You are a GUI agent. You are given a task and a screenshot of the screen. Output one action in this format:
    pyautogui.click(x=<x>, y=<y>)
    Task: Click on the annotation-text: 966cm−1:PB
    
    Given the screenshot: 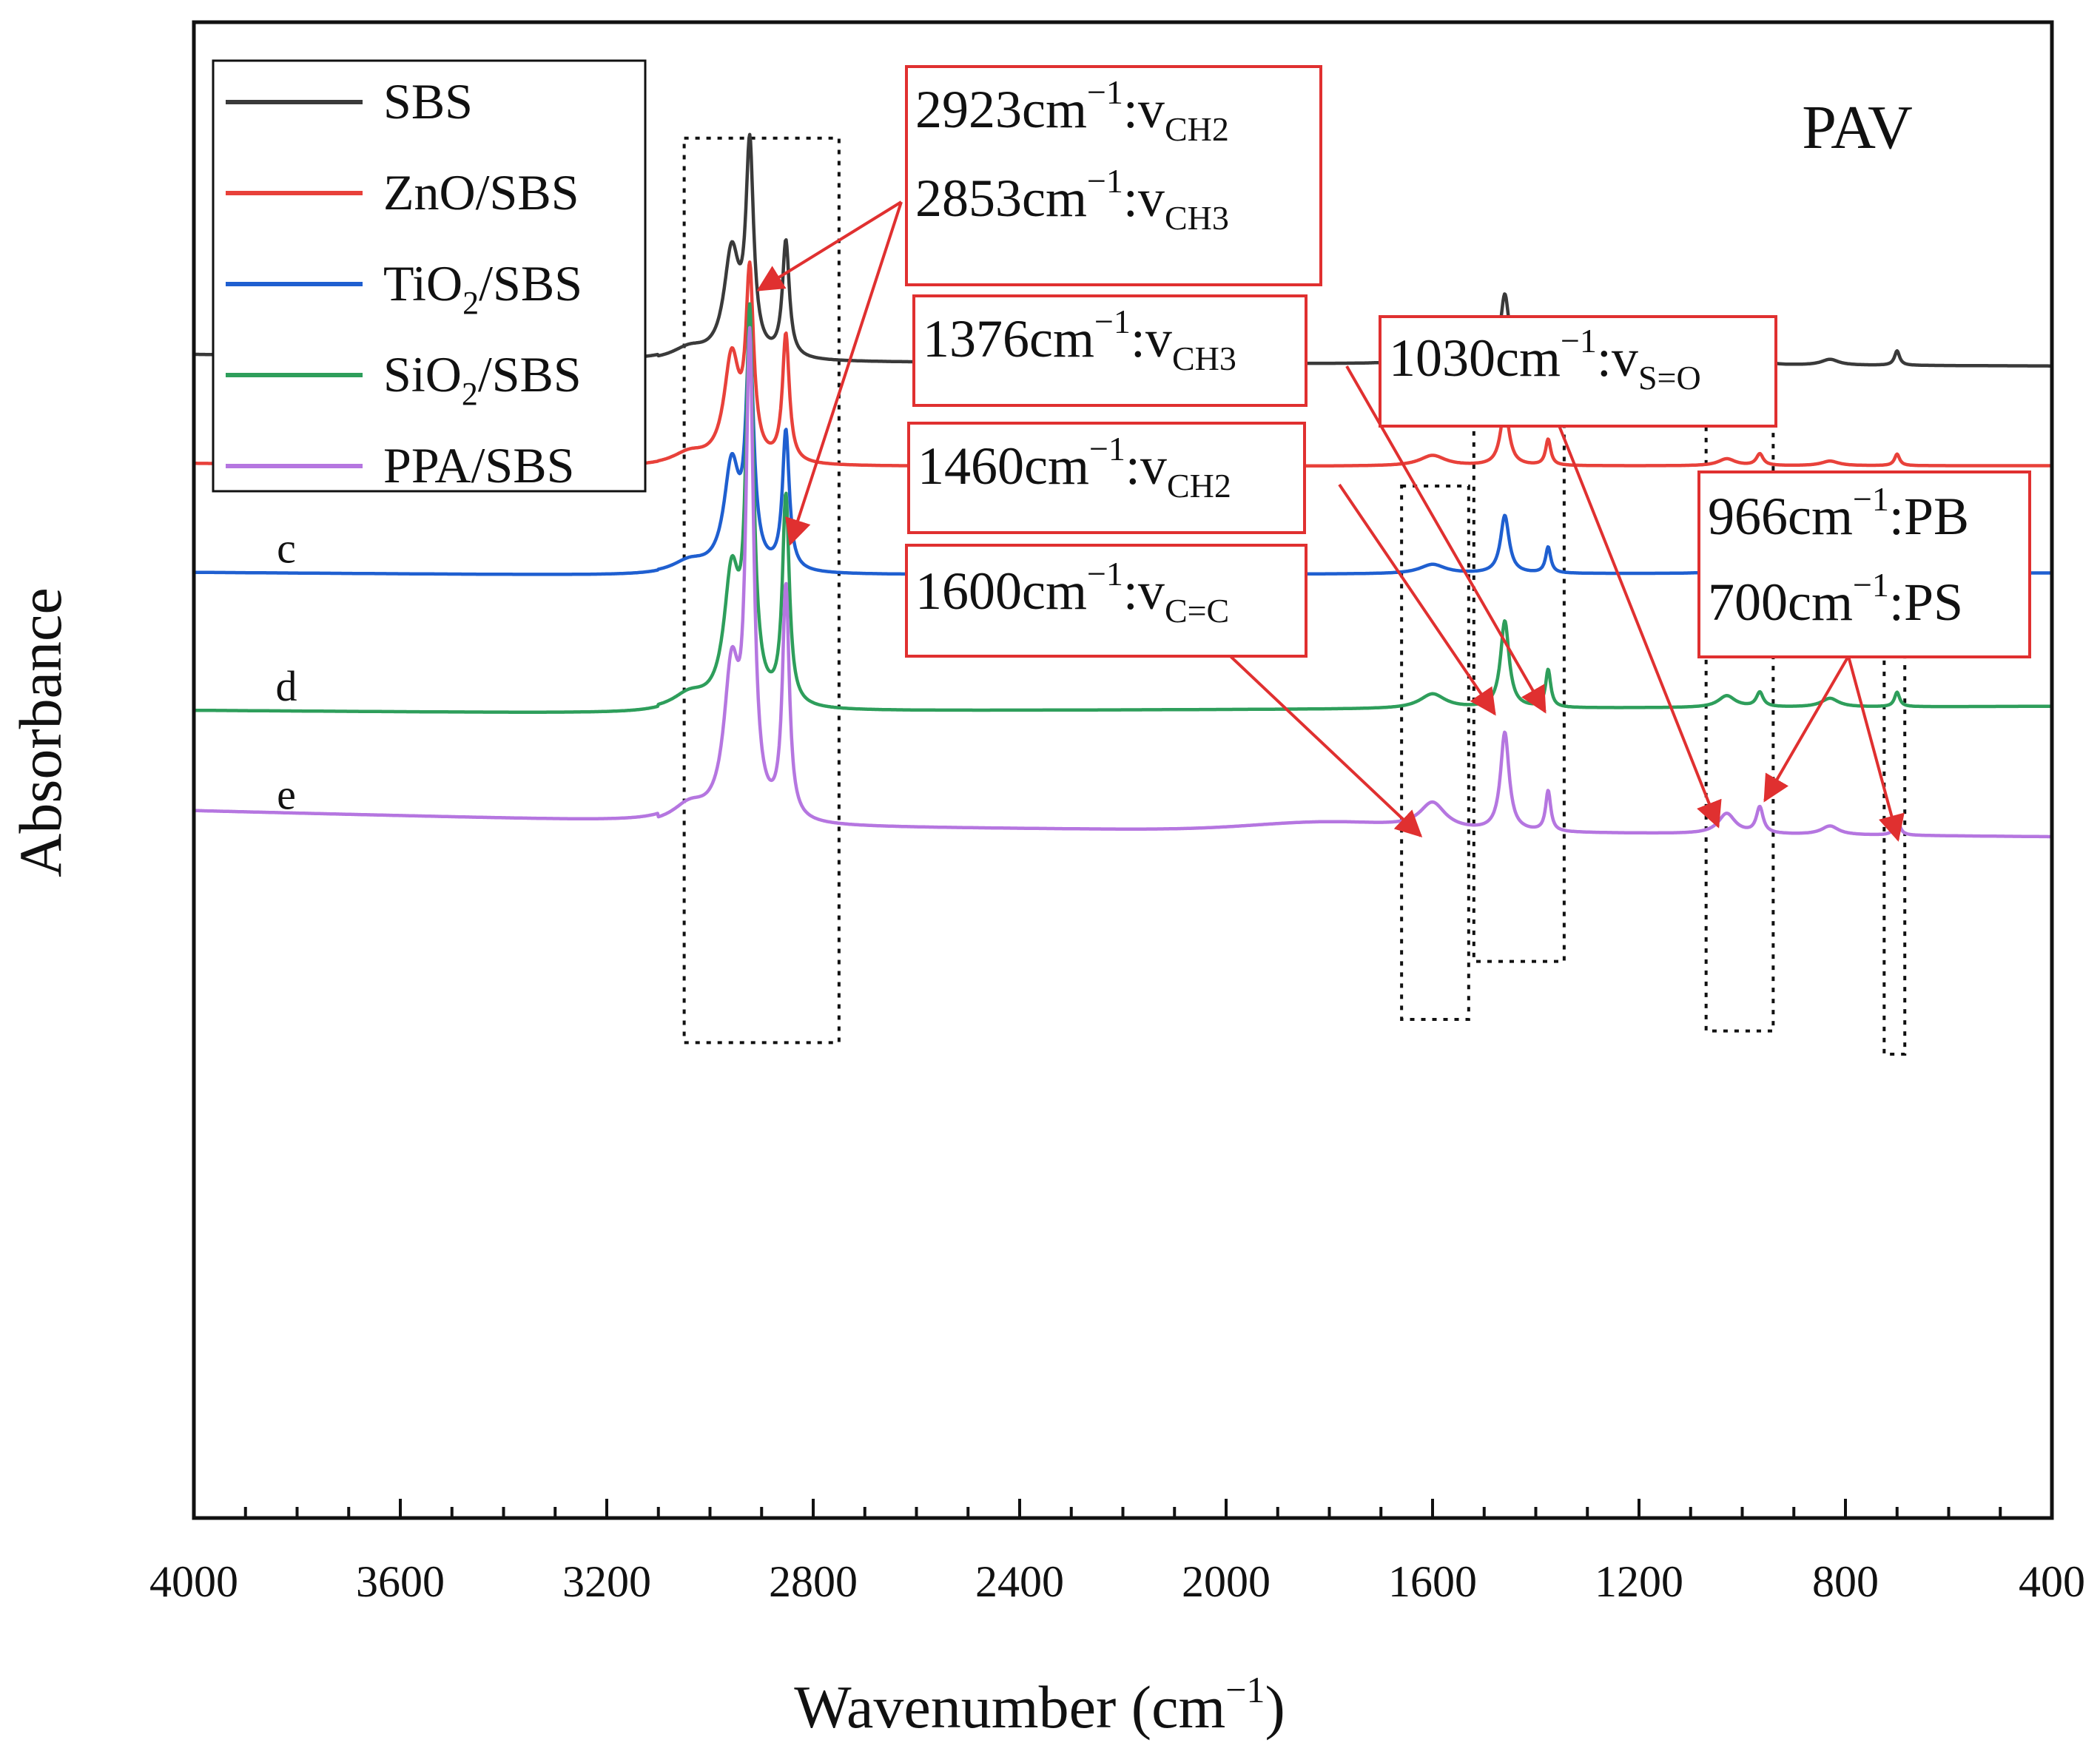 What is the action you would take?
    pyautogui.click(x=1839, y=513)
    